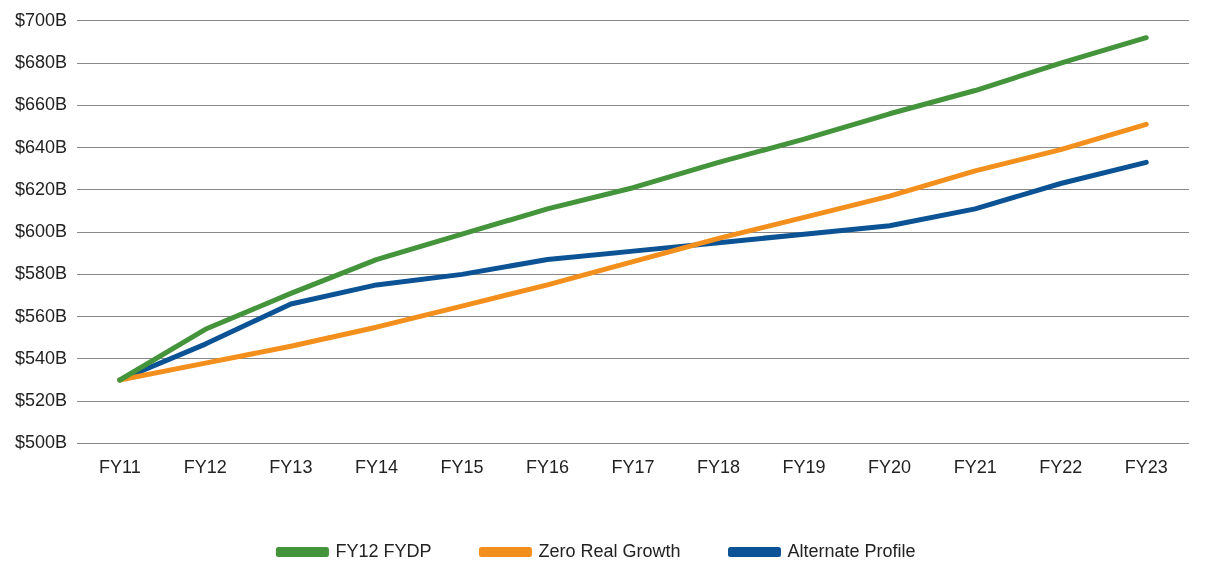 Image resolution: width=1214 pixels, height=571 pixels. I want to click on legend-label: Alternate Profile, so click(851, 550).